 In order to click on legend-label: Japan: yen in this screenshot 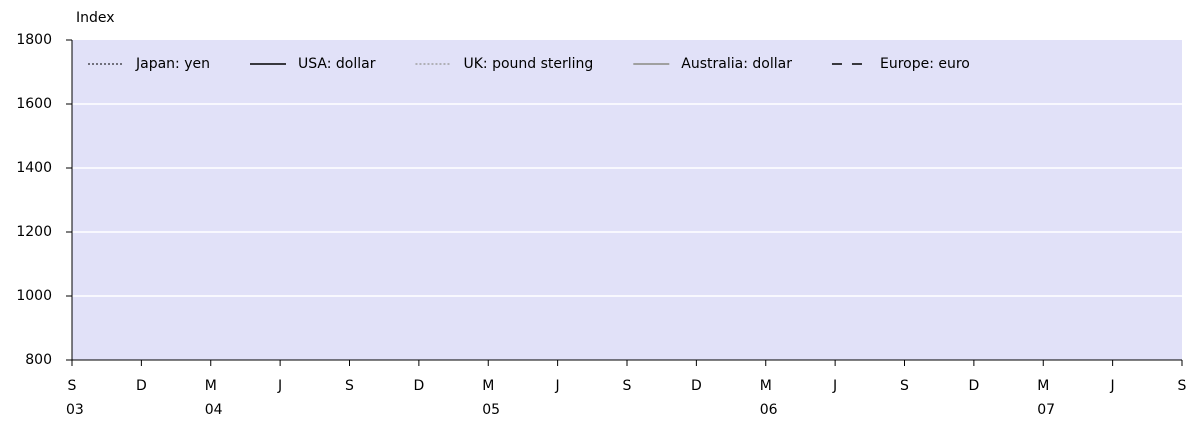, I will do `click(172, 64)`.